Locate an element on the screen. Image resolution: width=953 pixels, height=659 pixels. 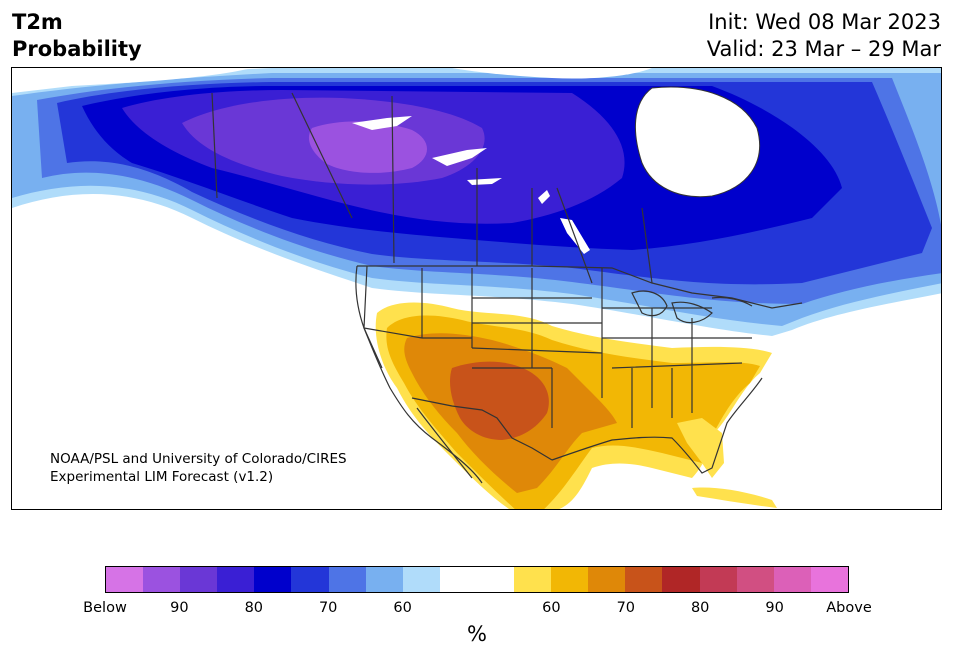
hudson-bay is located at coordinates (697, 142).